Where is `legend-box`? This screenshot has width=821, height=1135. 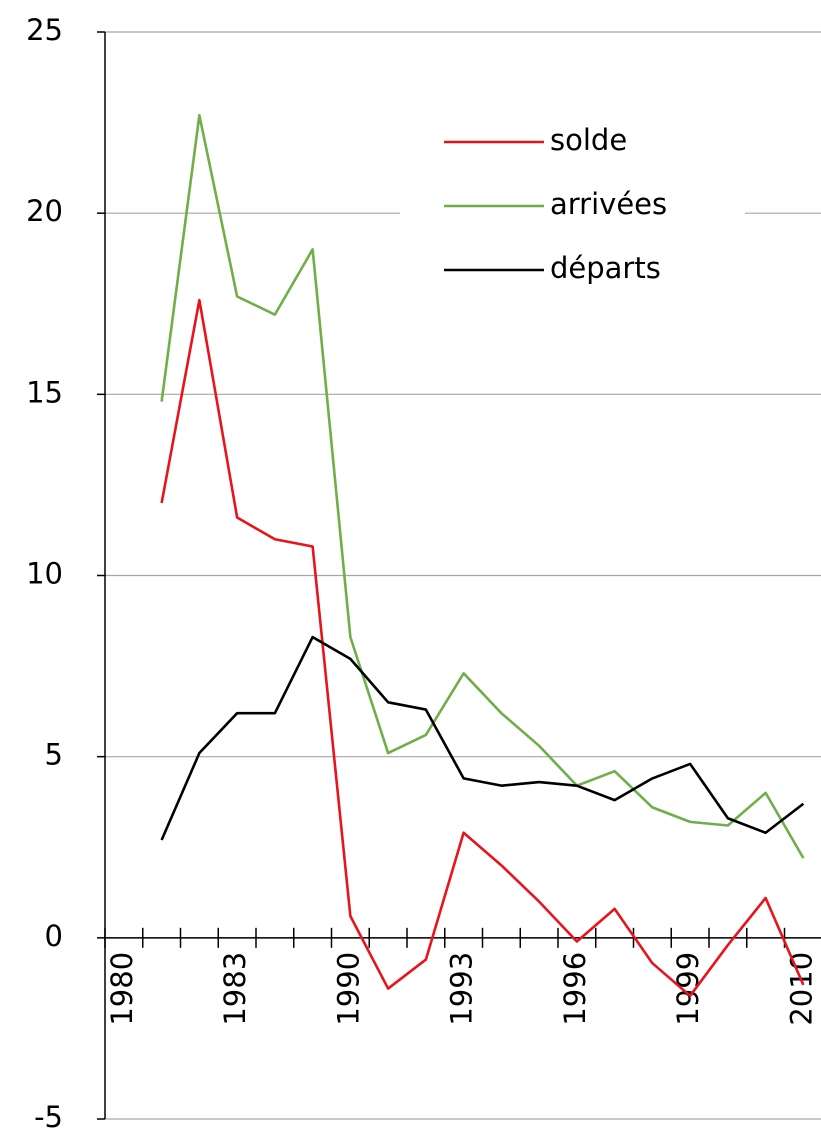
legend-box is located at coordinates (572, 208).